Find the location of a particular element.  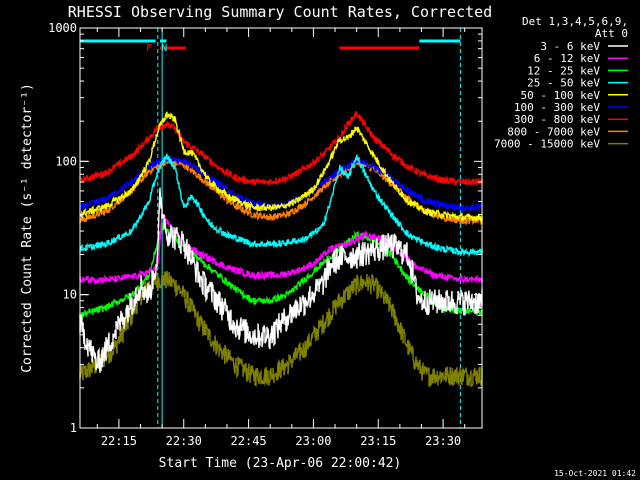

legend-label: 800 - 7000 keV is located at coordinates (553, 131).